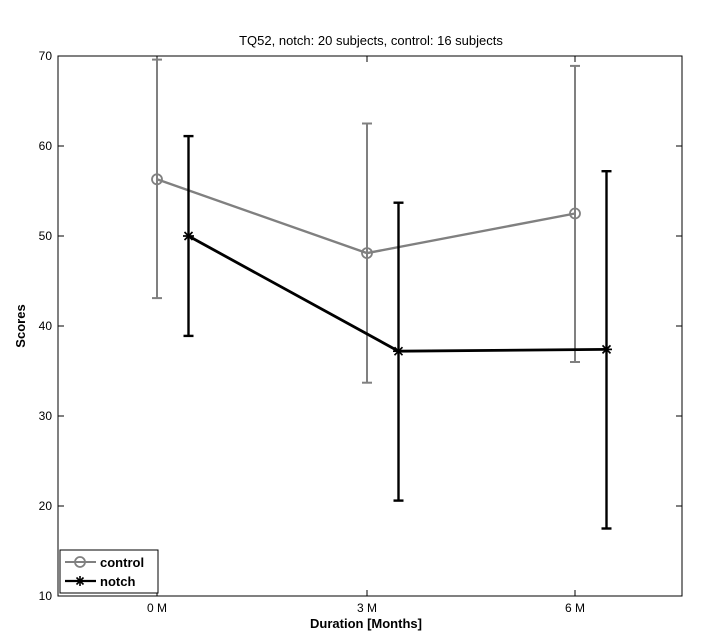 The image size is (722, 637). Describe the element at coordinates (122, 562) in the screenshot. I see `legend-control-label: control` at that location.